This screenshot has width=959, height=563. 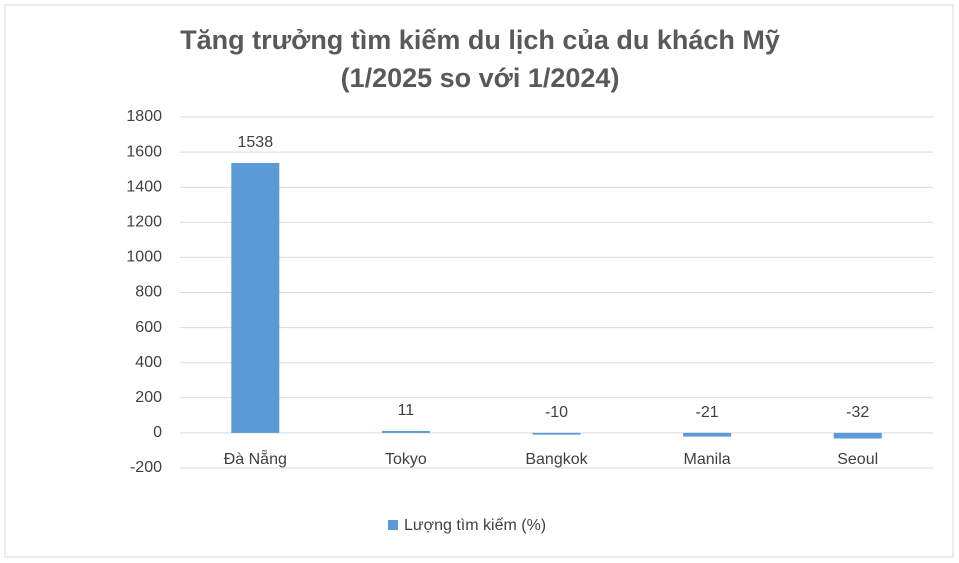 I want to click on legend-swatch, so click(x=393, y=525).